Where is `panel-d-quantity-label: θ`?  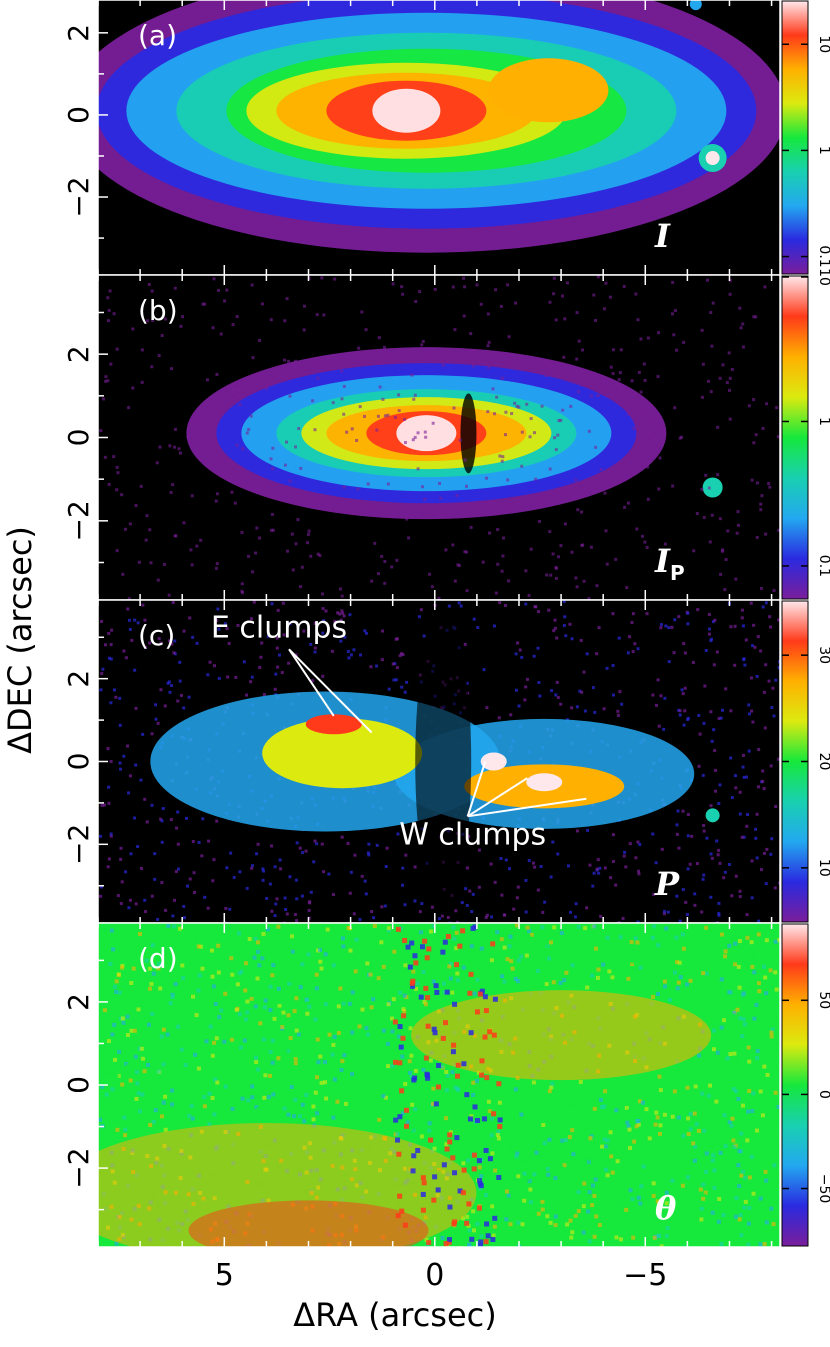
panel-d-quantity-label: θ is located at coordinates (666, 1208).